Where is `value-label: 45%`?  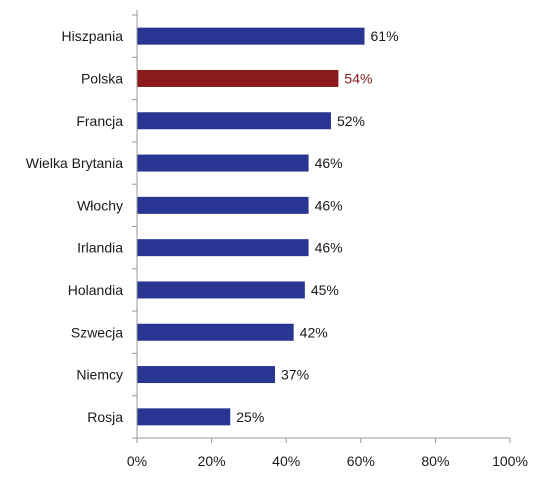
value-label: 45% is located at coordinates (325, 290).